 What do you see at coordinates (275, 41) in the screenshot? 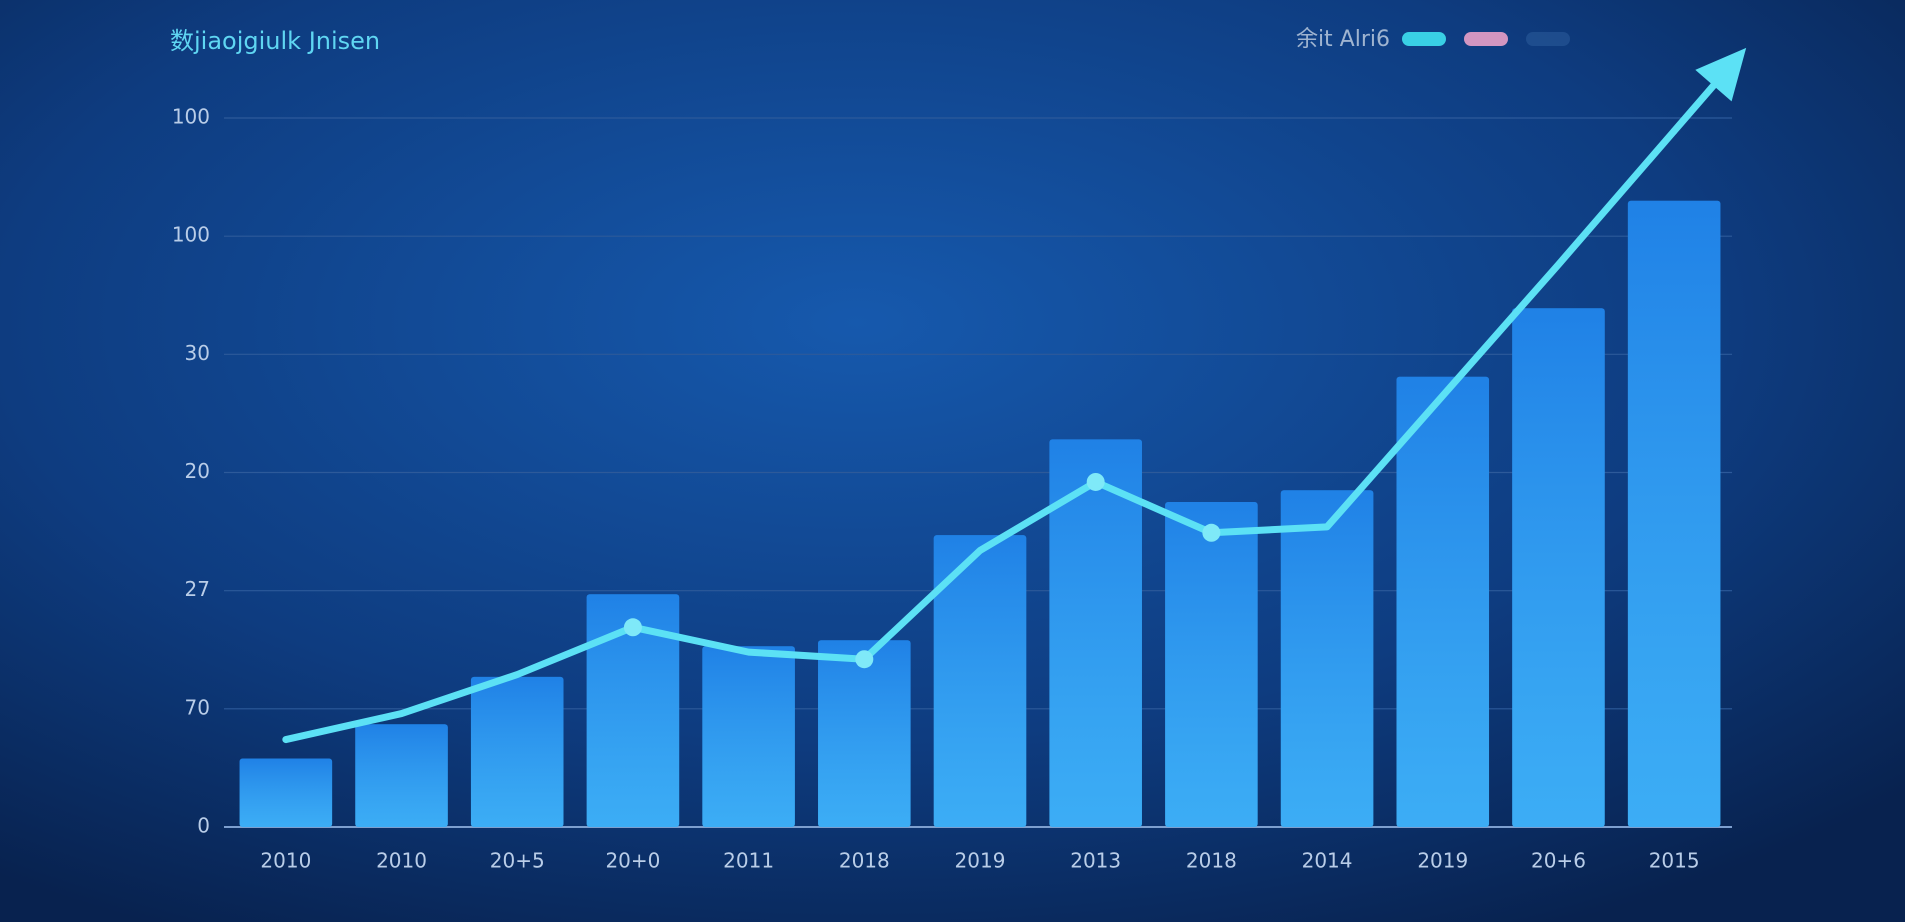
I see `chart-title: 数jiaojgiulk Jnisen` at bounding box center [275, 41].